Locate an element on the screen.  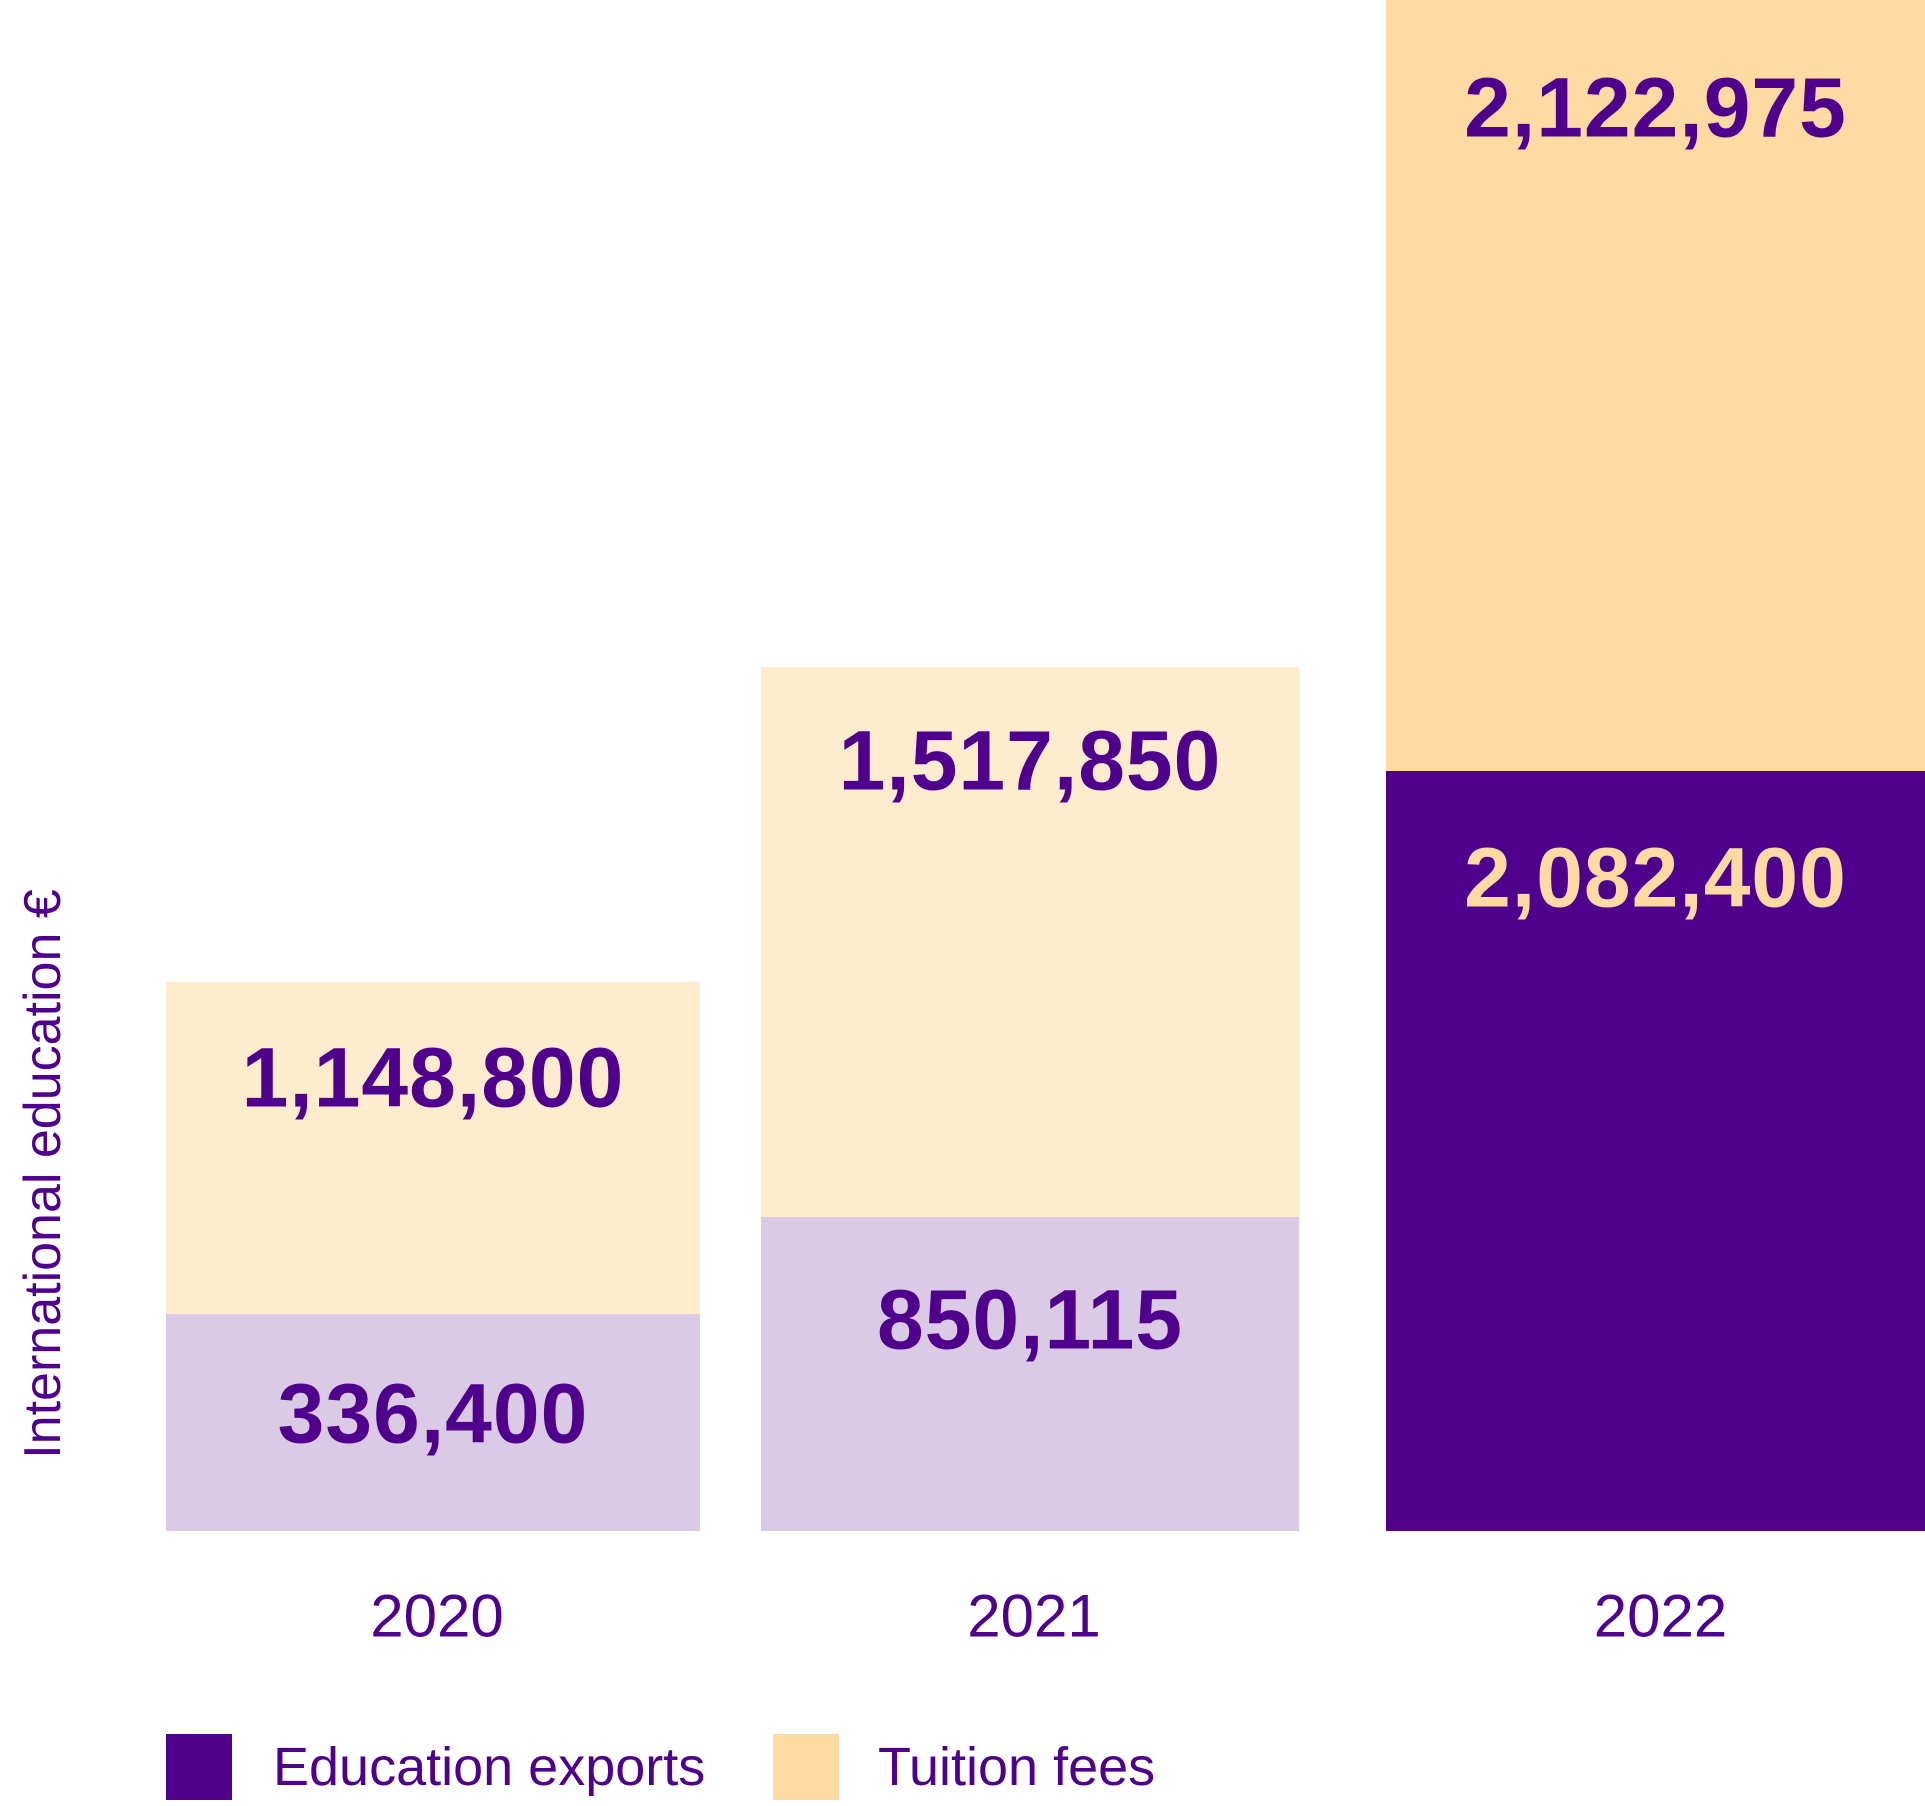
value-label-tuition-fees-2022: 2,122,975 is located at coordinates (1655, 107).